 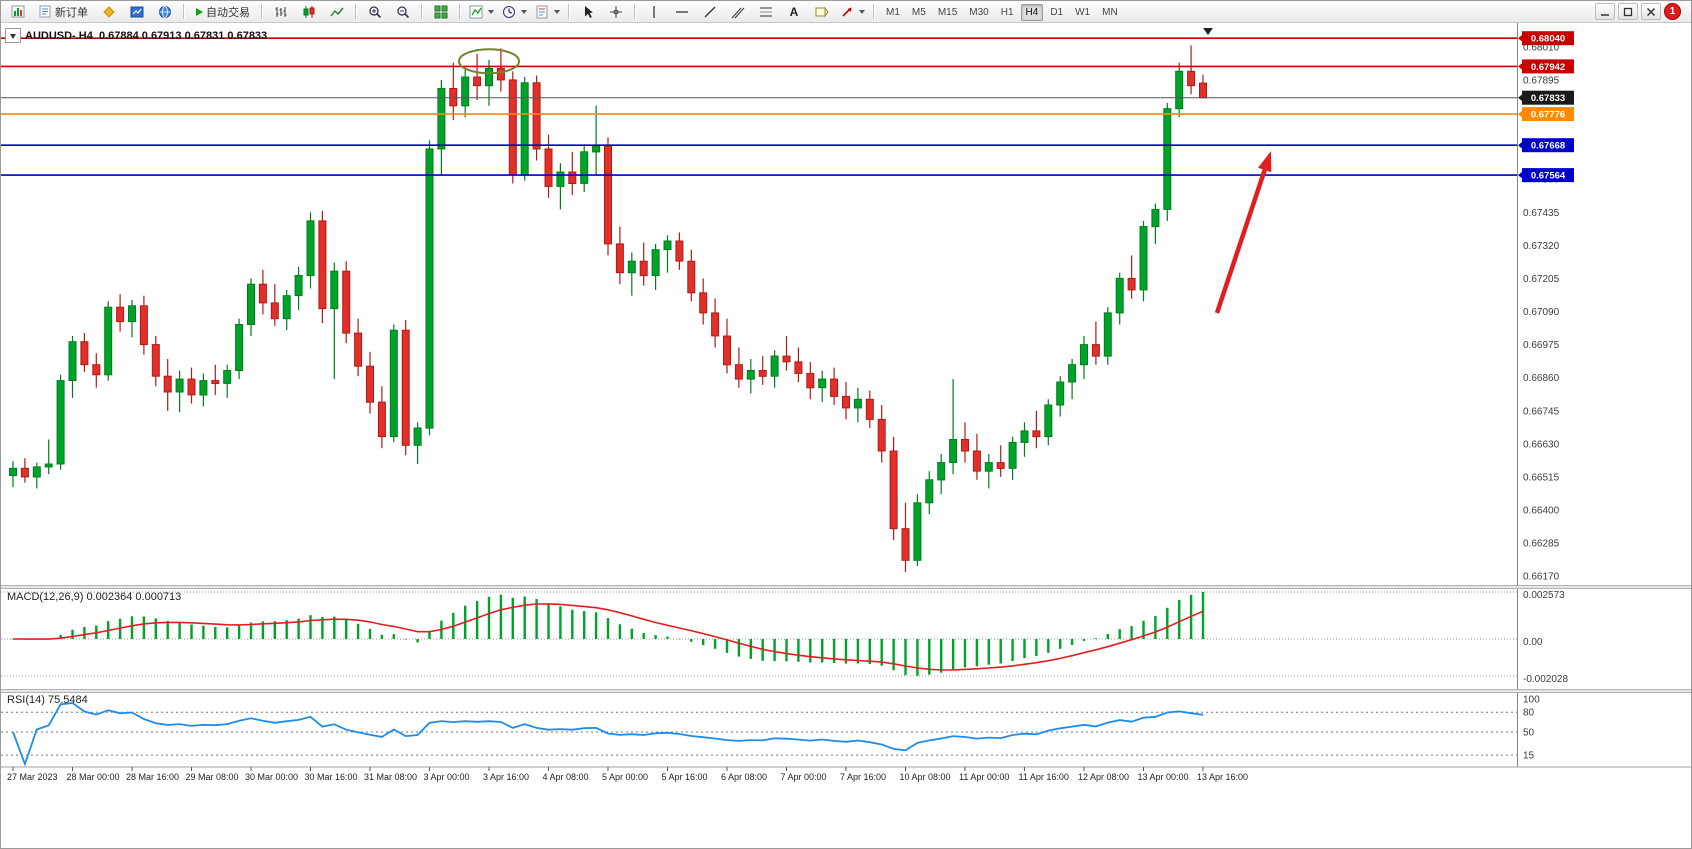 What do you see at coordinates (1605, 11) in the screenshot?
I see `minimize-icon` at bounding box center [1605, 11].